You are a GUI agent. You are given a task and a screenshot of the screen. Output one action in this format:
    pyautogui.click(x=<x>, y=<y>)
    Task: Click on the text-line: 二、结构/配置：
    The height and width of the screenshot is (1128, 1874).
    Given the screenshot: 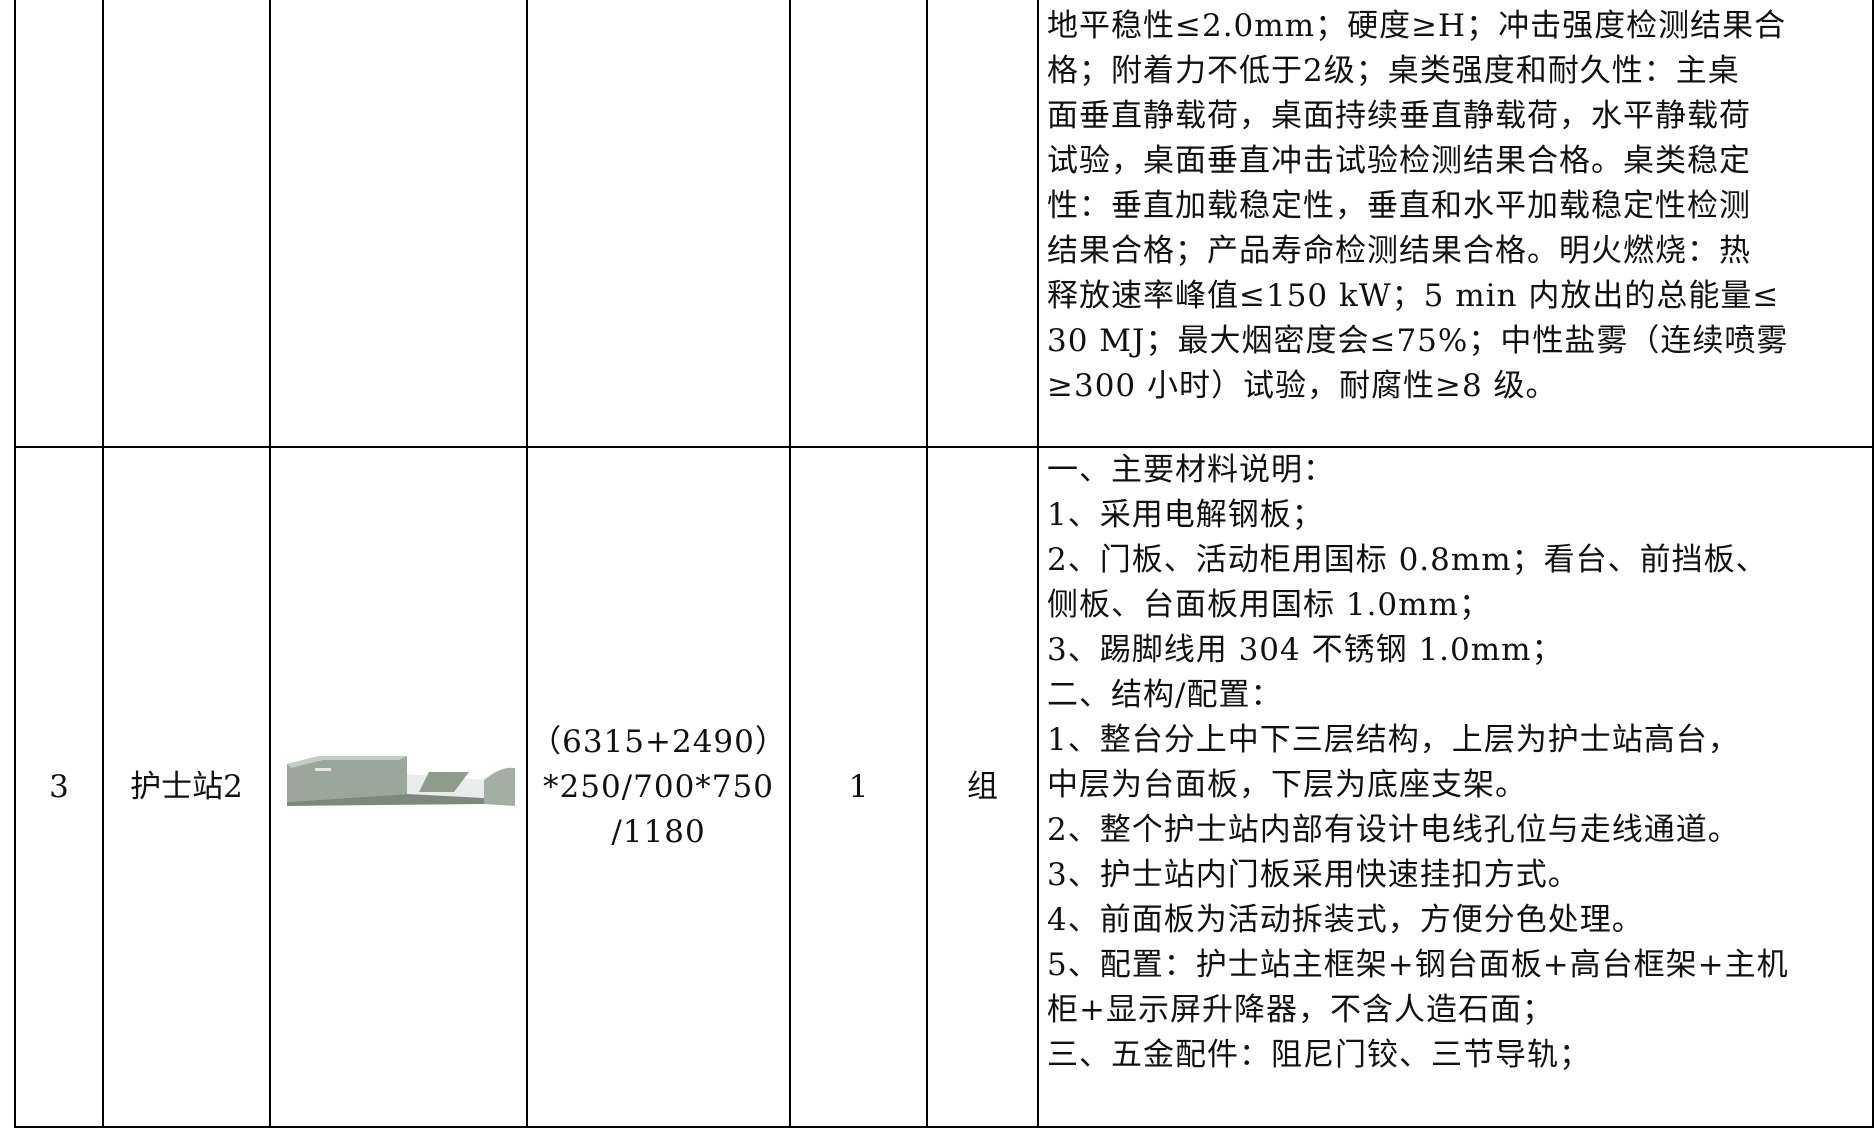 What is the action you would take?
    pyautogui.click(x=1165, y=695)
    